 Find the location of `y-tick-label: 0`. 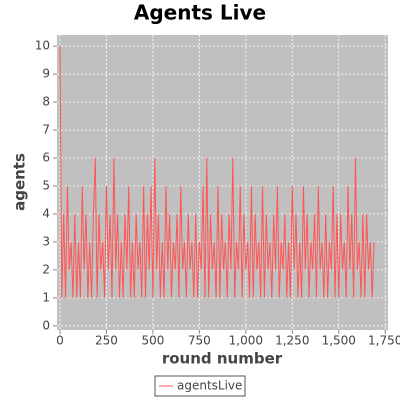

y-tick-label: 0 is located at coordinates (46, 325).